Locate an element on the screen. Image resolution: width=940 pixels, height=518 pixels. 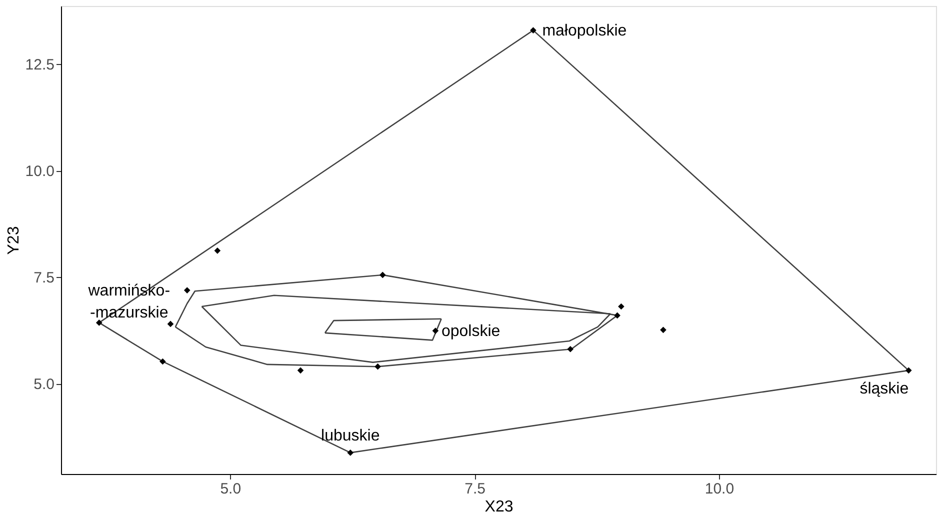
x-axis-title: X23 is located at coordinates (499, 507).